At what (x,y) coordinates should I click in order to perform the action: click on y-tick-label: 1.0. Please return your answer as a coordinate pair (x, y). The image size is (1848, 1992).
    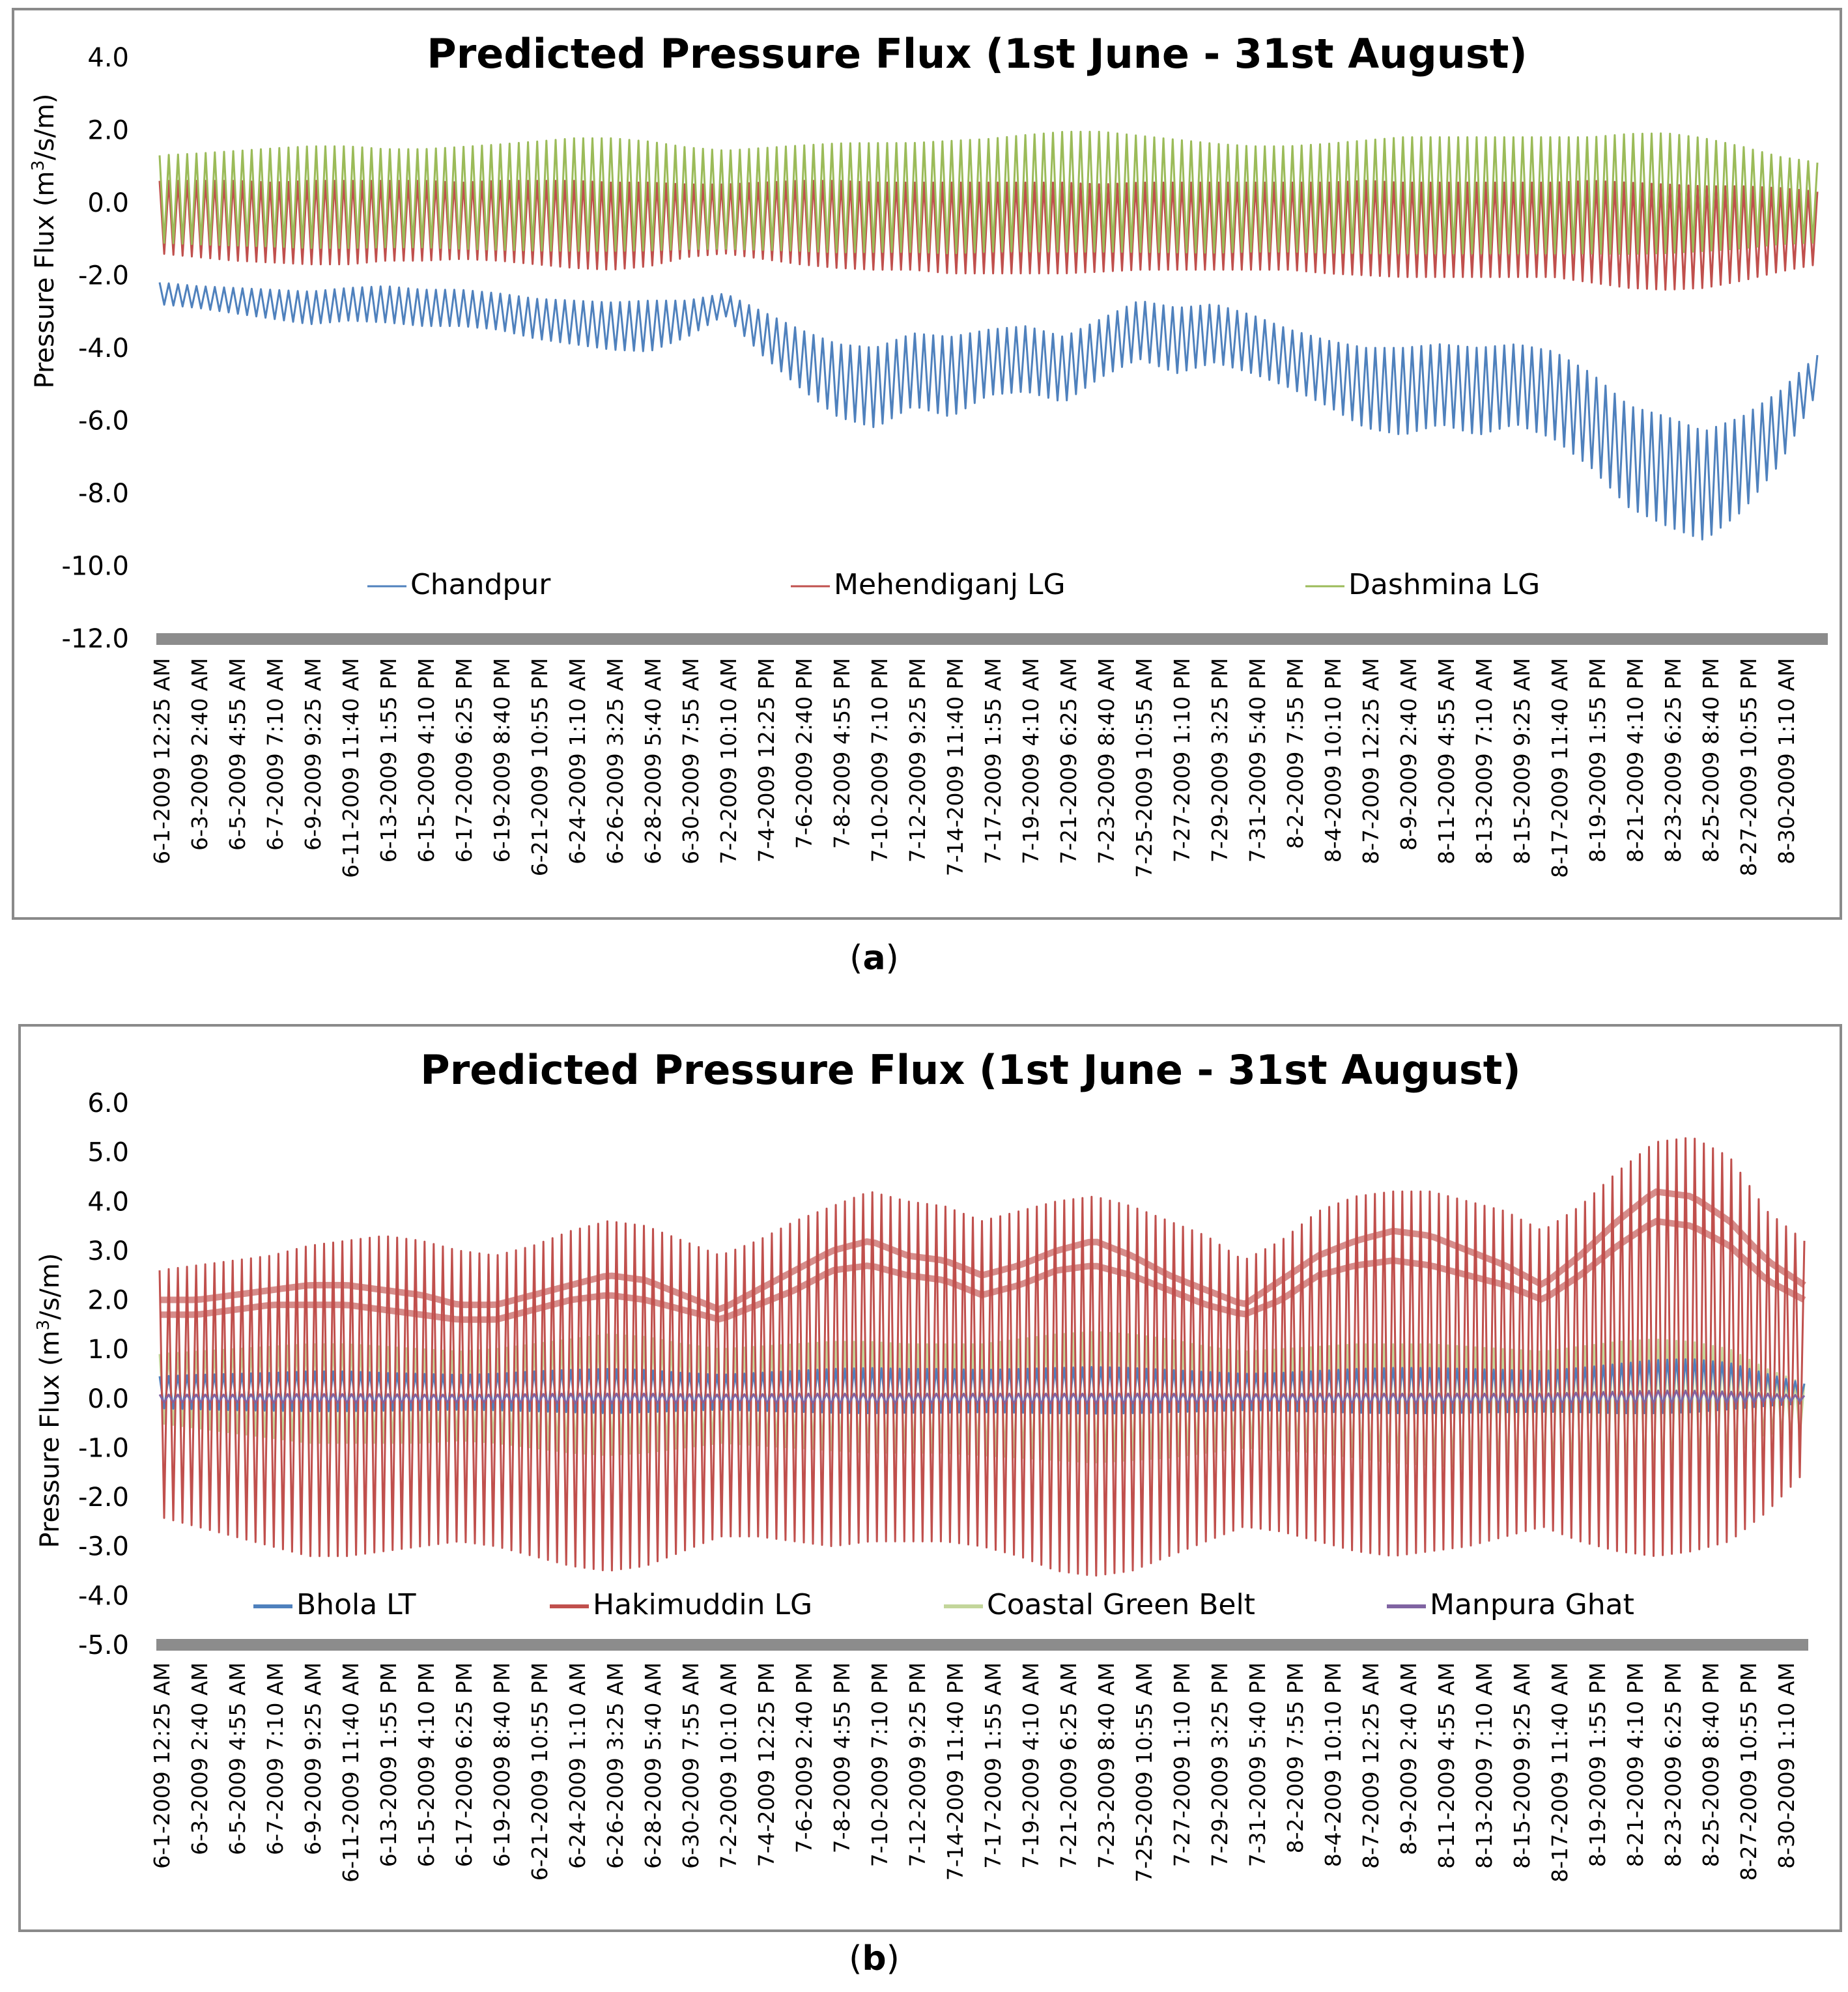
    Looking at the image, I should click on (108, 1350).